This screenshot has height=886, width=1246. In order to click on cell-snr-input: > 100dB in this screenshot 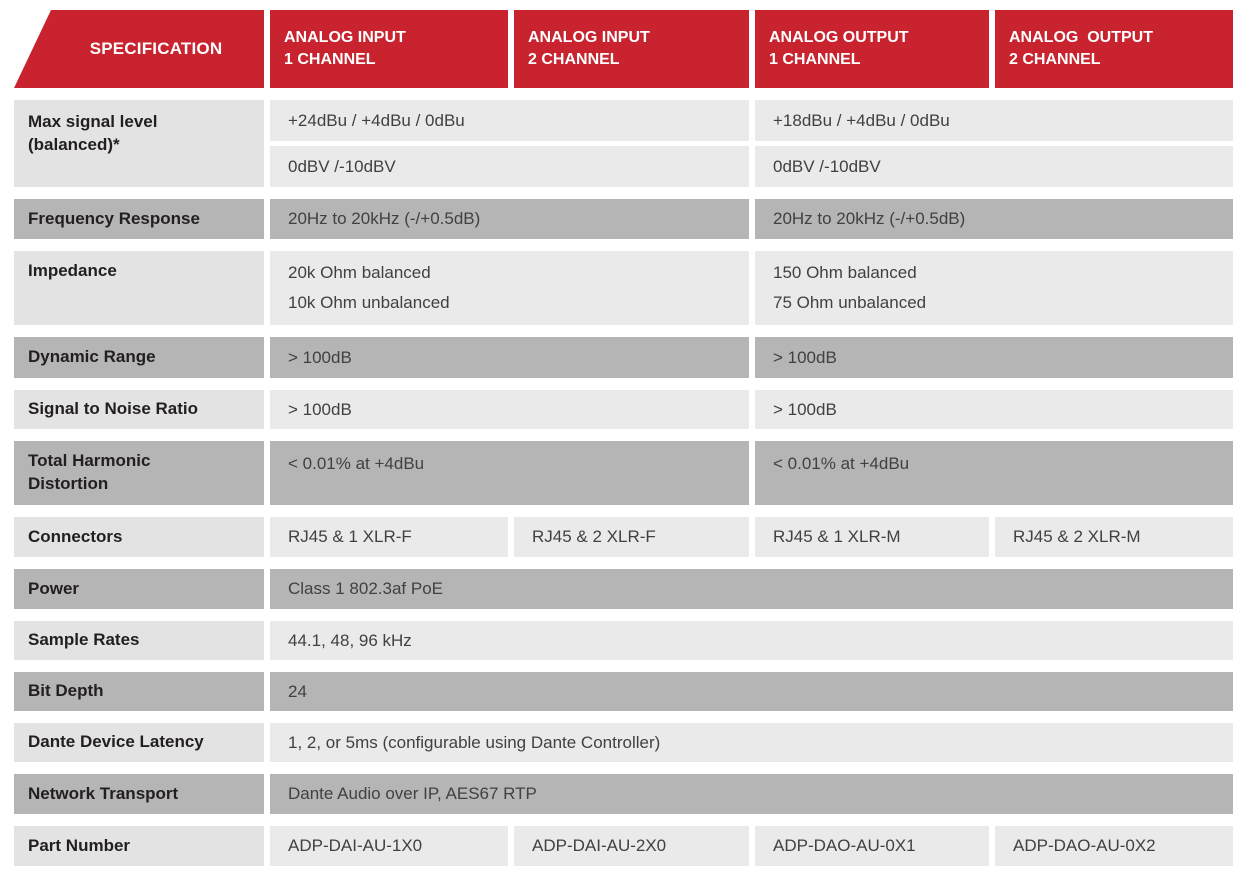, I will do `click(509, 409)`.